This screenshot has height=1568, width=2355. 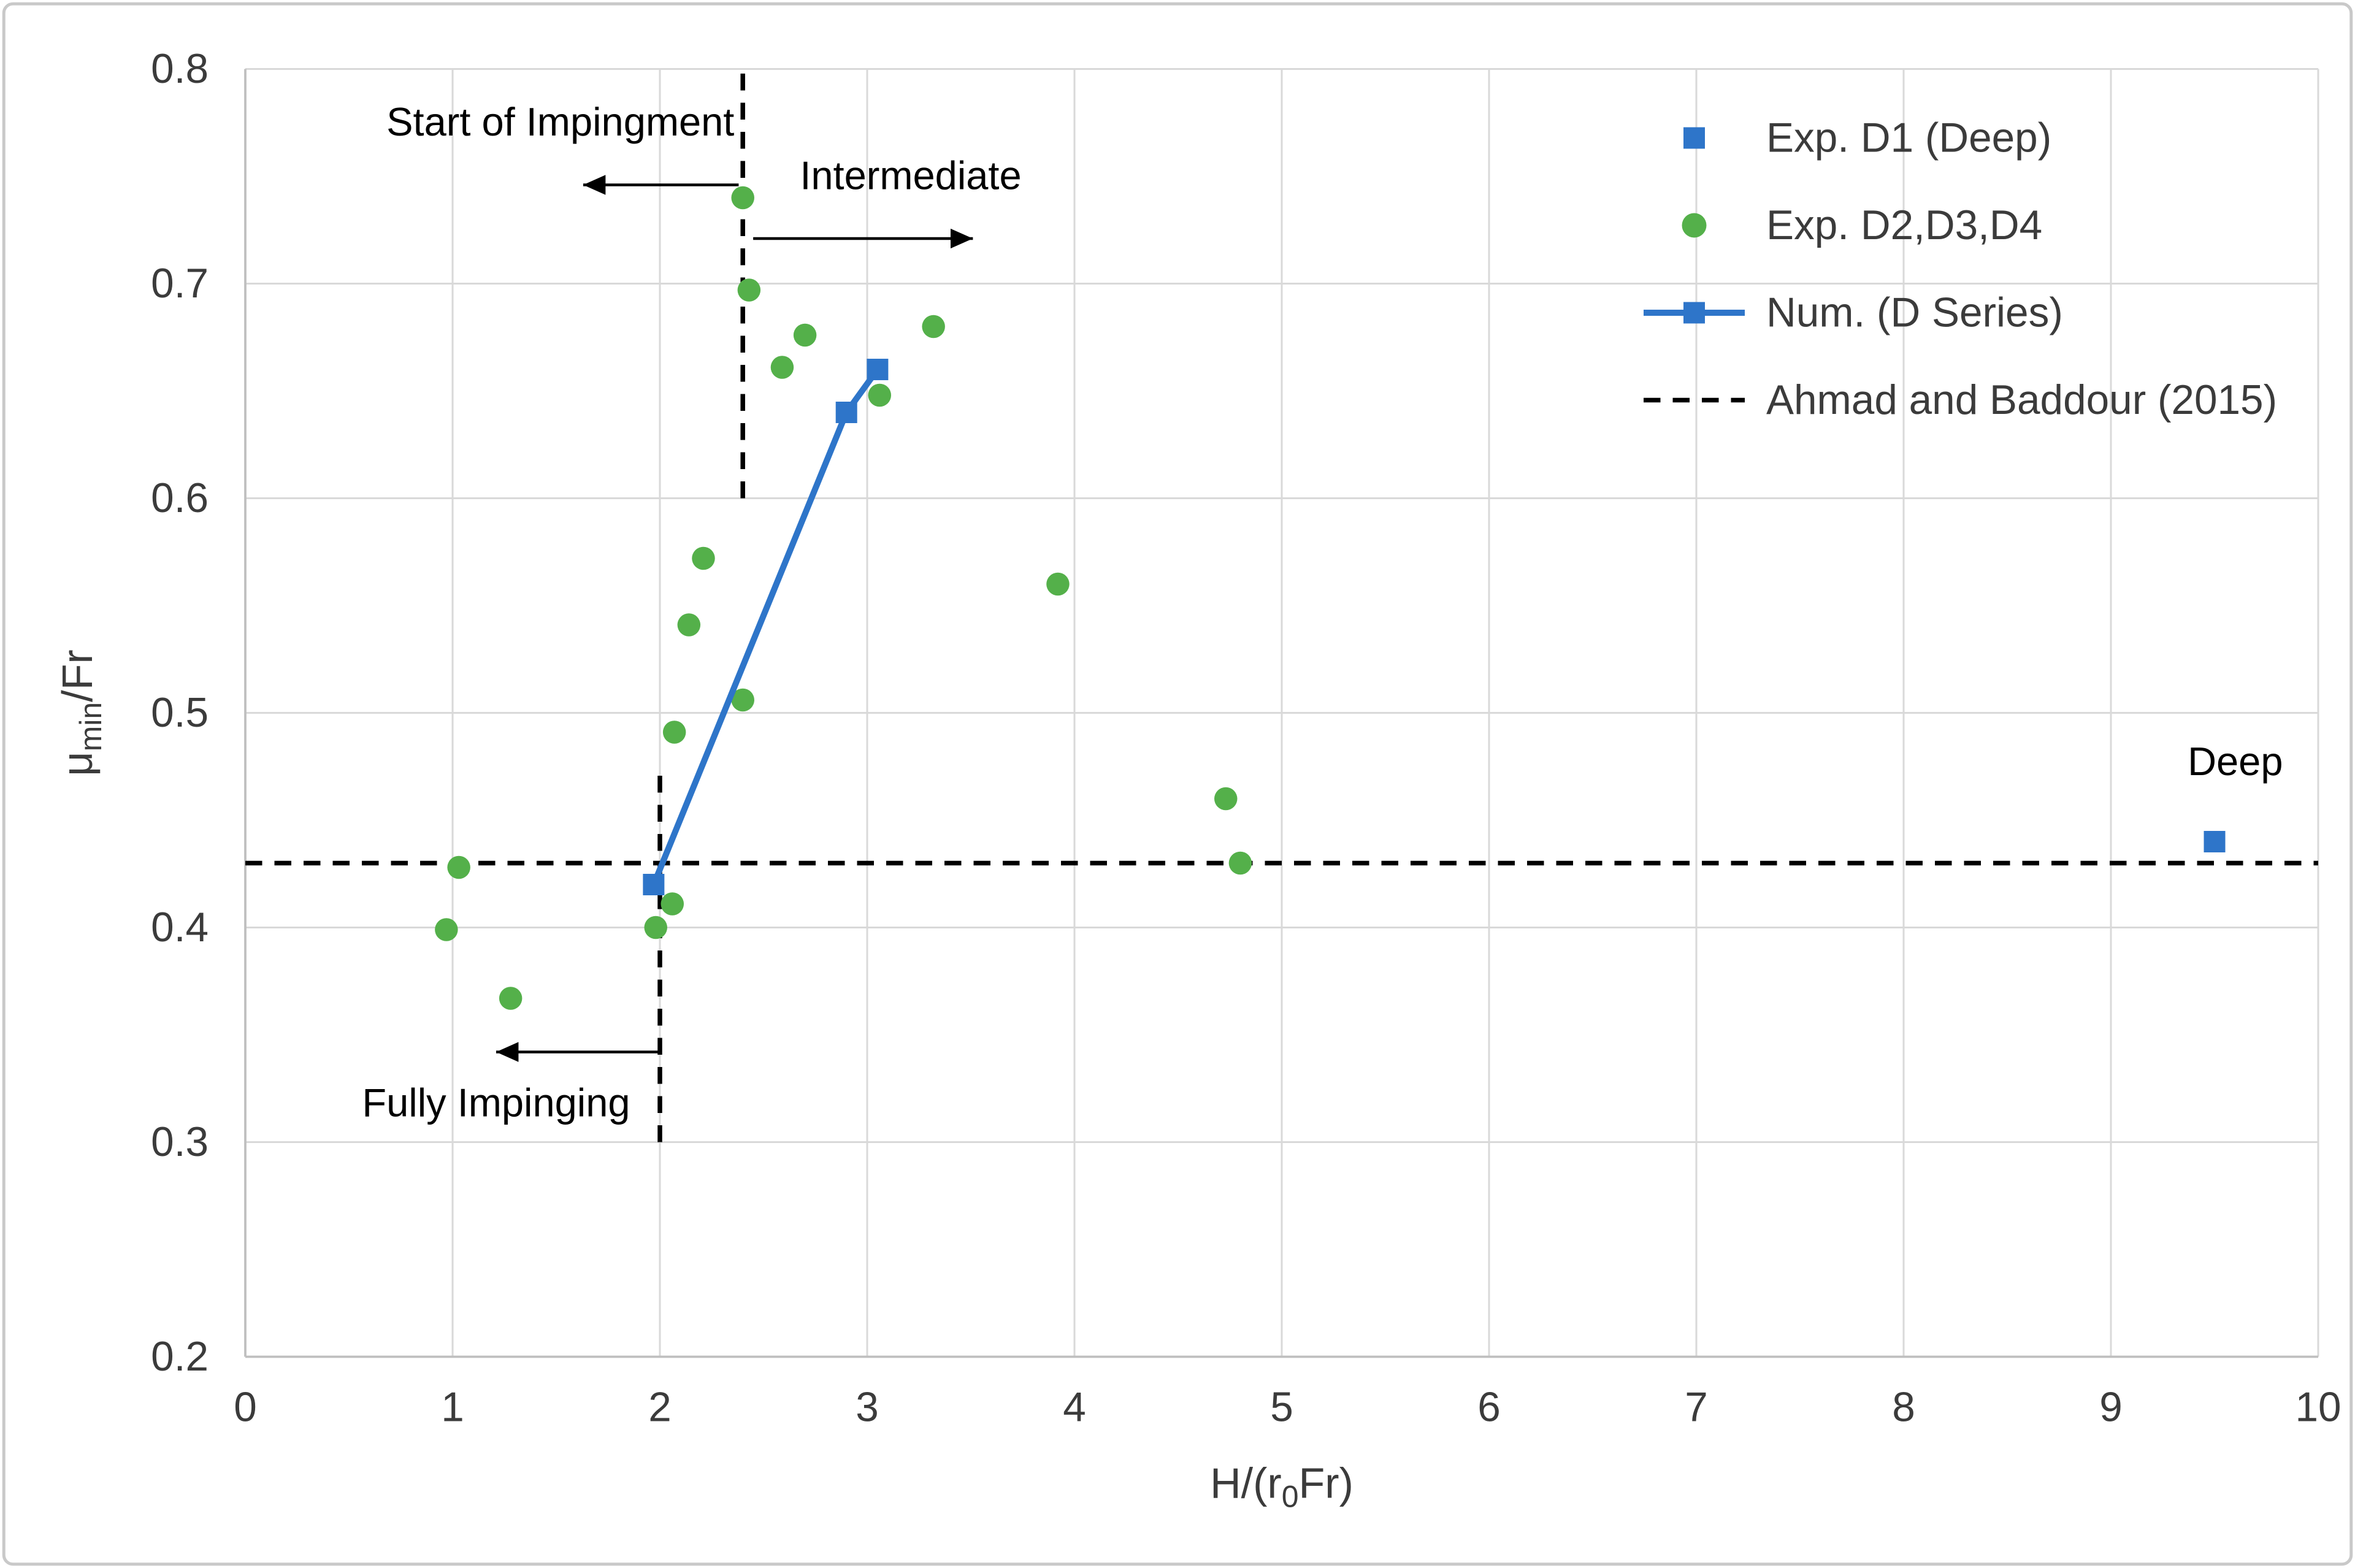 What do you see at coordinates (1489, 1408) in the screenshot?
I see `x-tick-label: 6` at bounding box center [1489, 1408].